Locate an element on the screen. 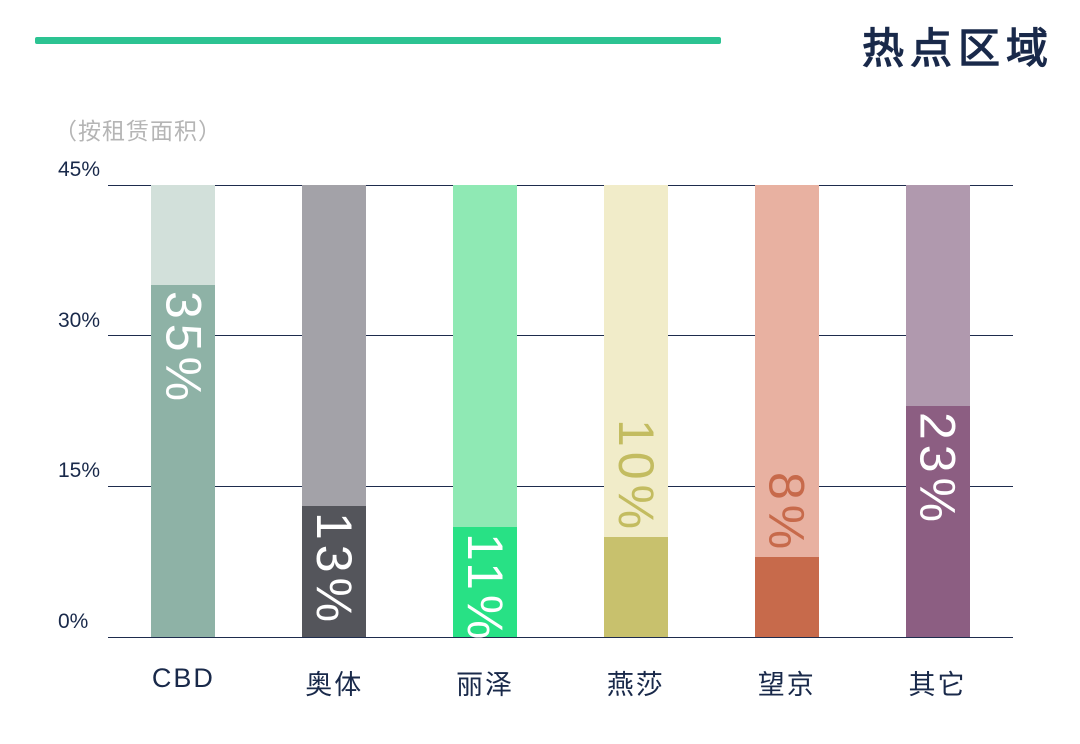  bar-track: 35% is located at coordinates (183, 411).